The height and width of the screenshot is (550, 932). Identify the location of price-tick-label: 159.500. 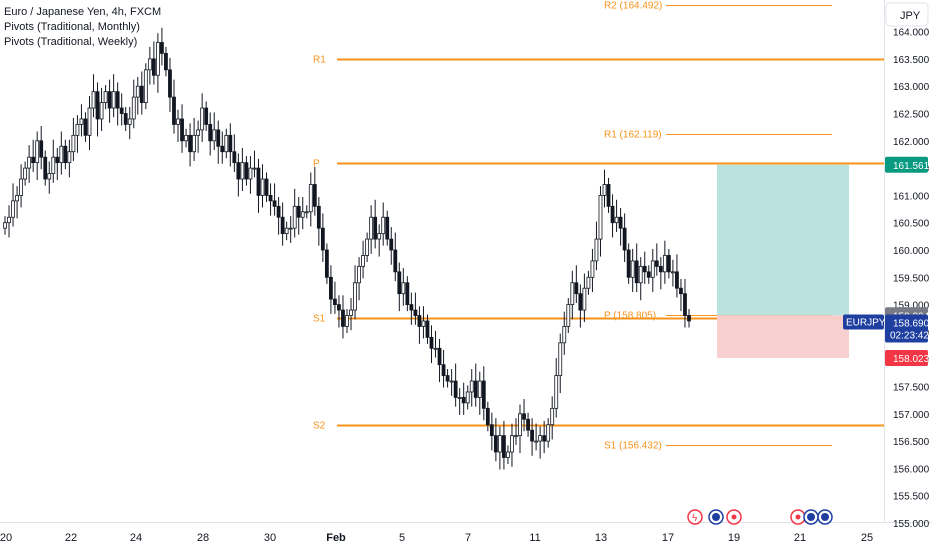
(911, 278).